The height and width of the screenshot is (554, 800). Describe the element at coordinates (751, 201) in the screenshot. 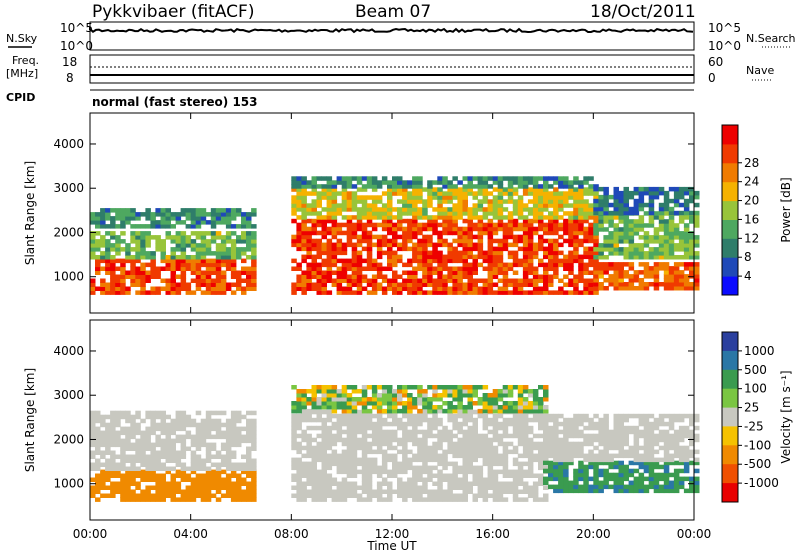

I see `colorbar-tick-label: 20` at that location.